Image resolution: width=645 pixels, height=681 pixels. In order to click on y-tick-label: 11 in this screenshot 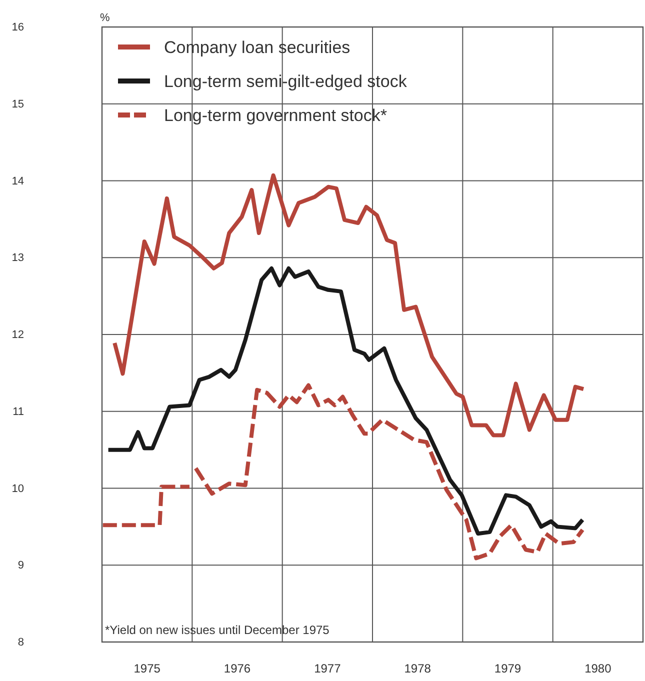, I will do `click(18, 412)`.